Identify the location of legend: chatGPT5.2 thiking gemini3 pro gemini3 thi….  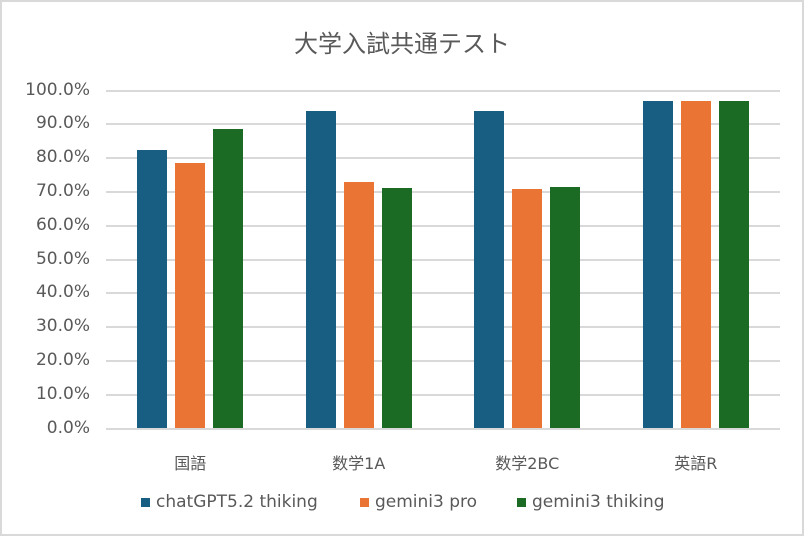
(402, 504).